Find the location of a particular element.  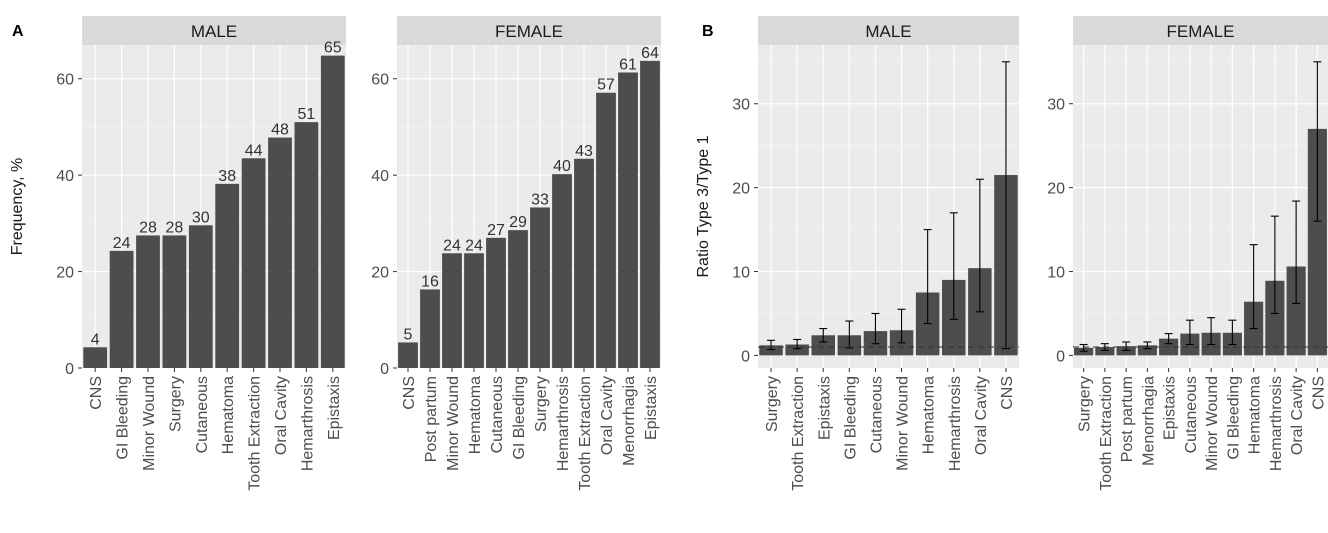

y-tick-label: 10 is located at coordinates (741, 273).